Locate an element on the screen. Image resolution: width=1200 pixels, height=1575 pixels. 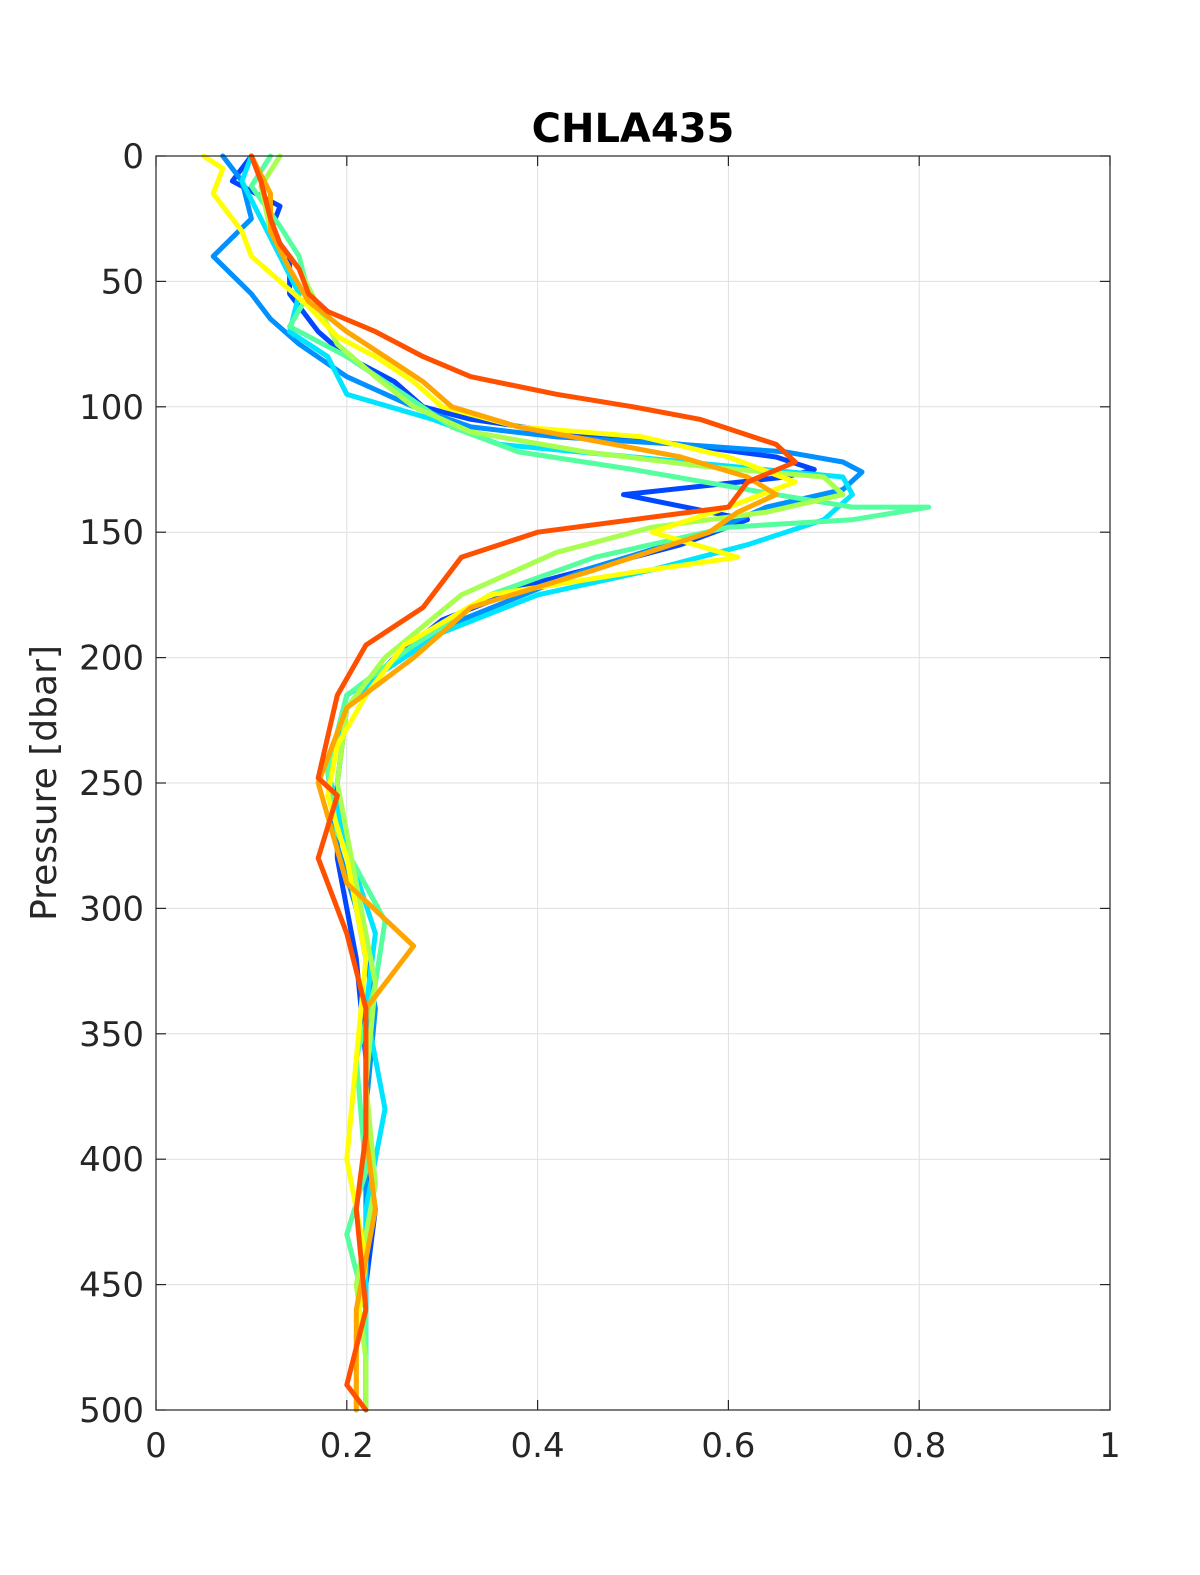
x-tick-label: 0.8 is located at coordinates (919, 1446).